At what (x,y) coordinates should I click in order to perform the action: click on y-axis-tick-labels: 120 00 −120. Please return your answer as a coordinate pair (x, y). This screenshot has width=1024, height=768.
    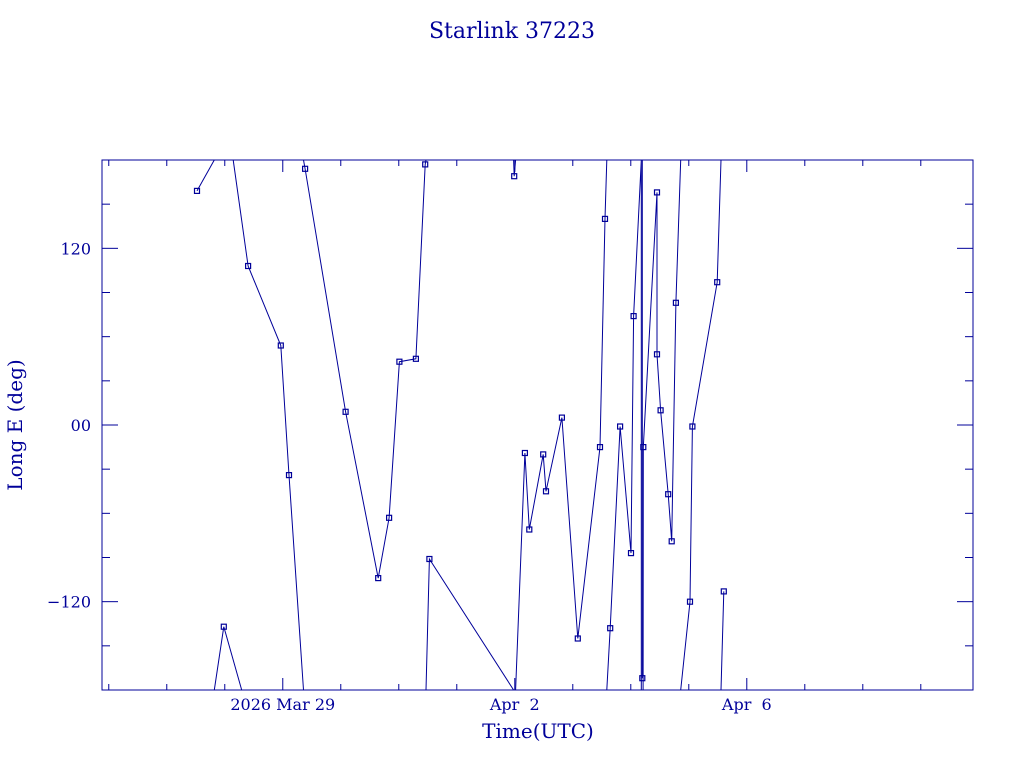
    Looking at the image, I should click on (69, 425).